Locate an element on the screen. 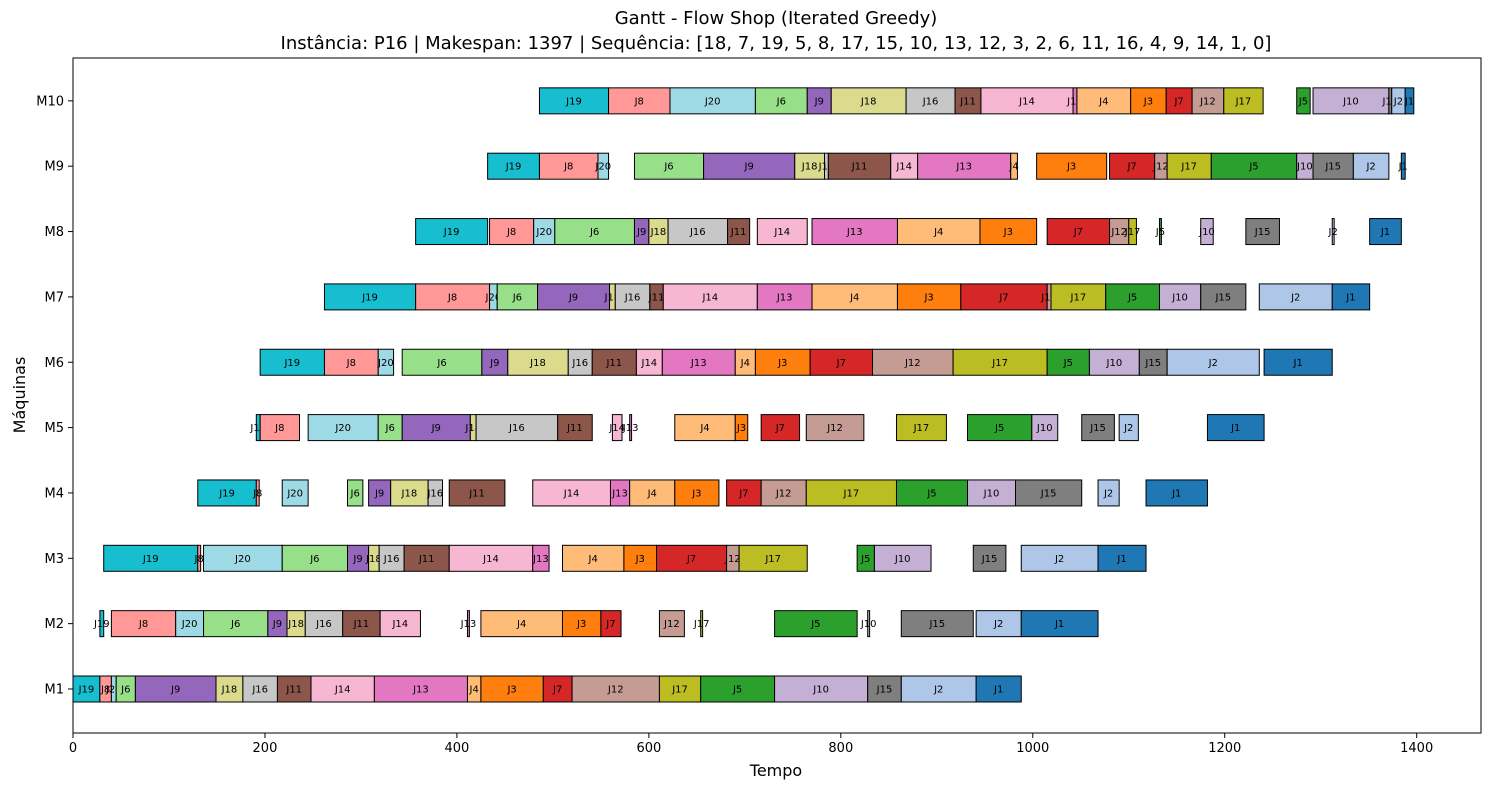  x-tick-label: 400 is located at coordinates (456, 748).